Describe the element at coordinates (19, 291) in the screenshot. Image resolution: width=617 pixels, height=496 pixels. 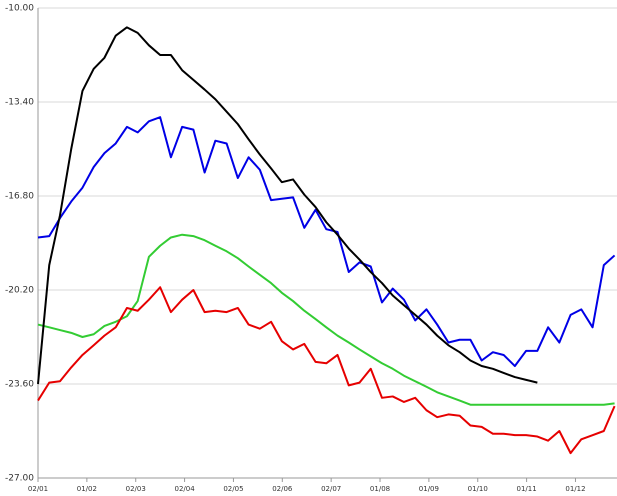
I see `y-tick-label: -20.20` at that location.